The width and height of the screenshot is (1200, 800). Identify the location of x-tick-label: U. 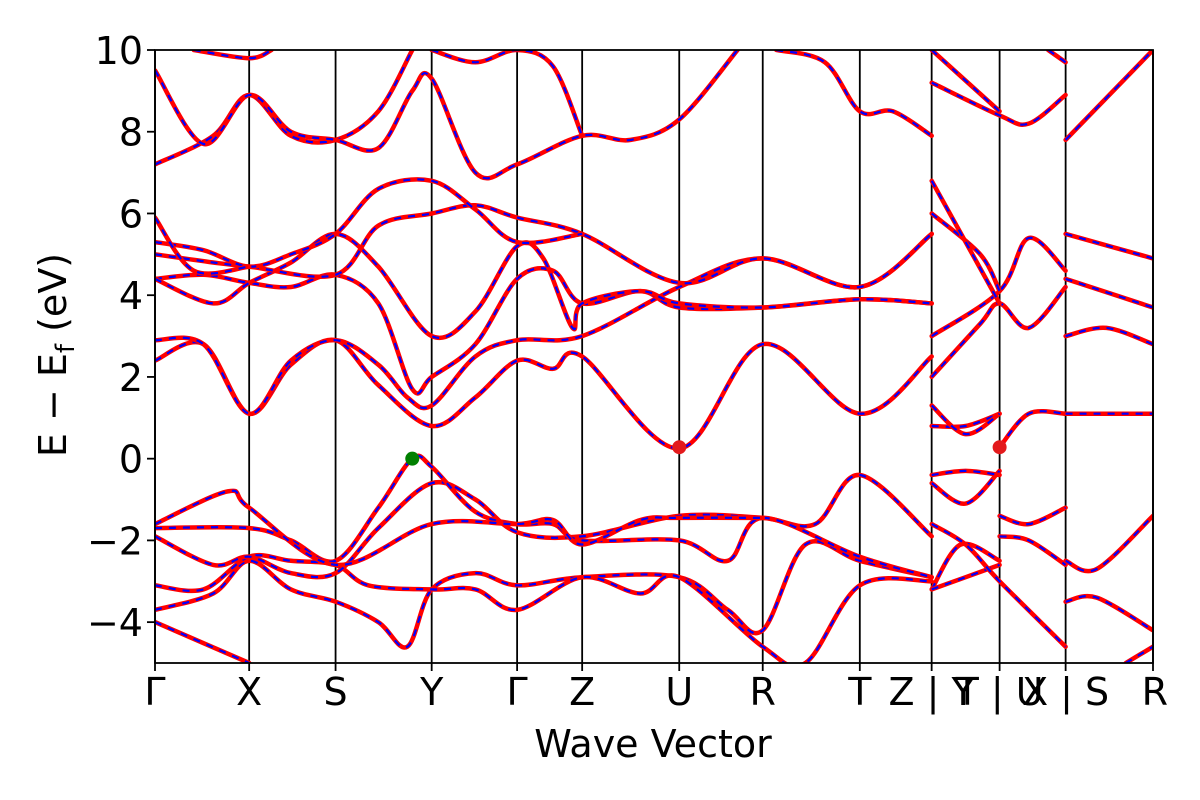
(679, 692).